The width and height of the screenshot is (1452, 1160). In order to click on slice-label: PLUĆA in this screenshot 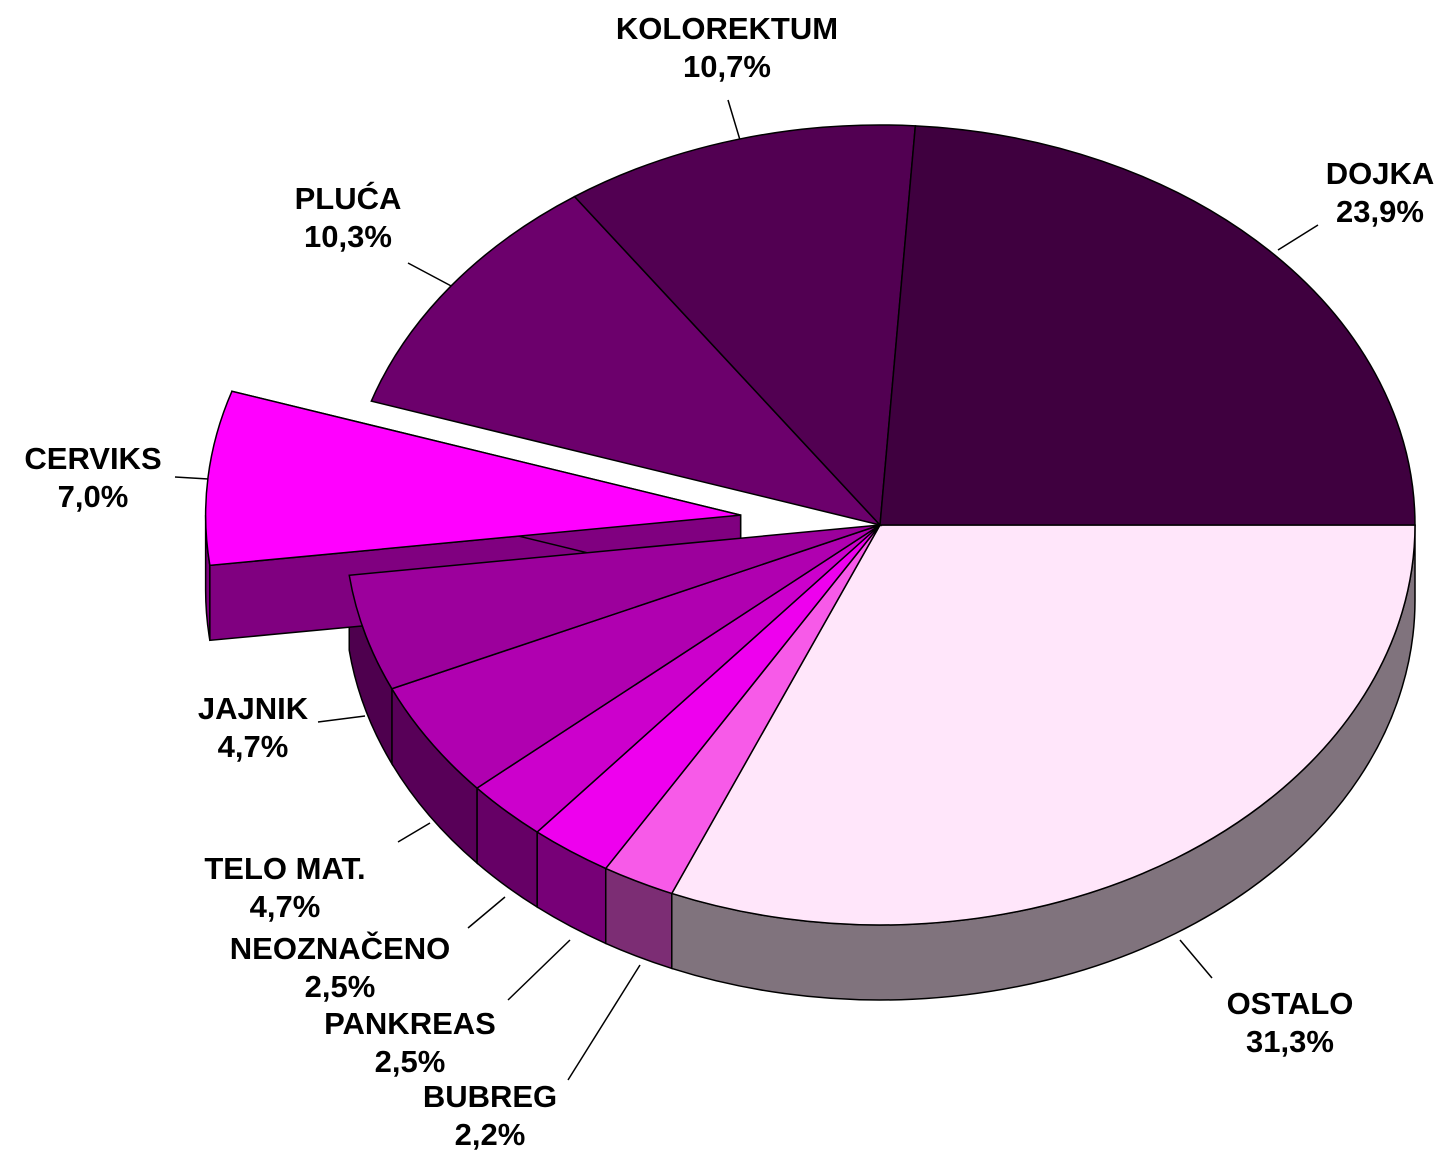, I will do `click(348, 198)`.